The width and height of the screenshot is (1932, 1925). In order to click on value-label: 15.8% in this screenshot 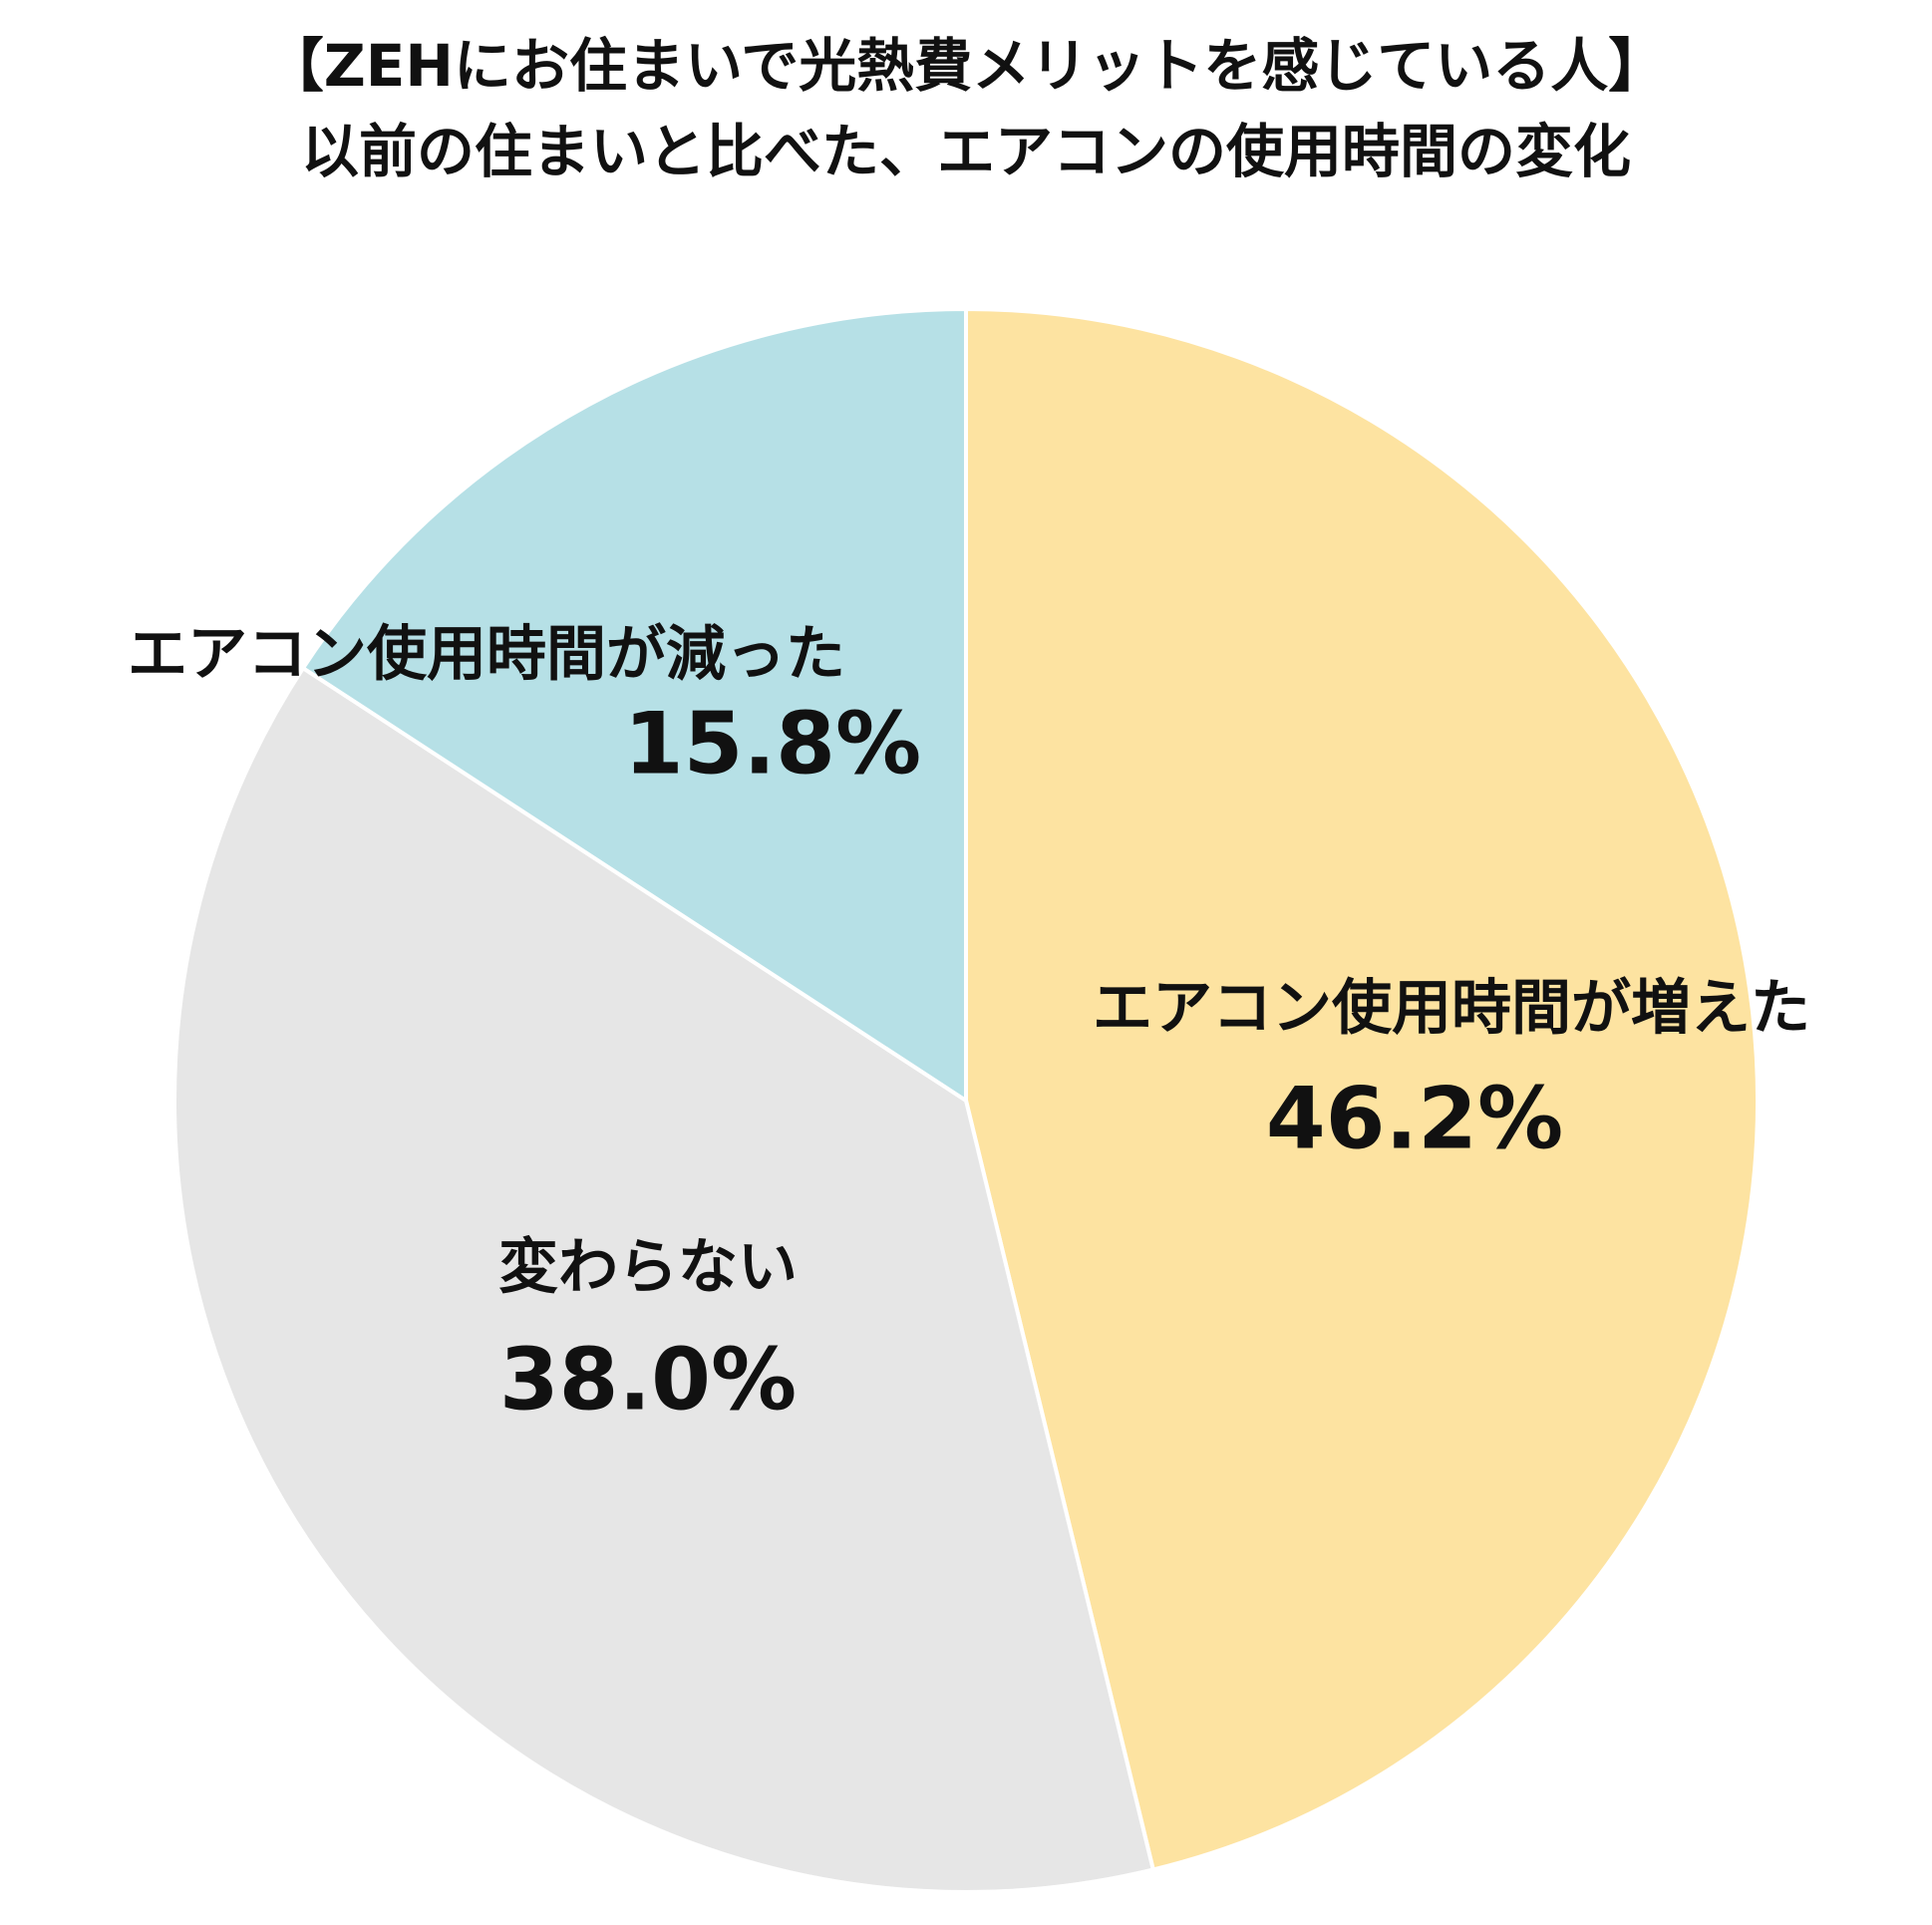, I will do `click(772, 744)`.